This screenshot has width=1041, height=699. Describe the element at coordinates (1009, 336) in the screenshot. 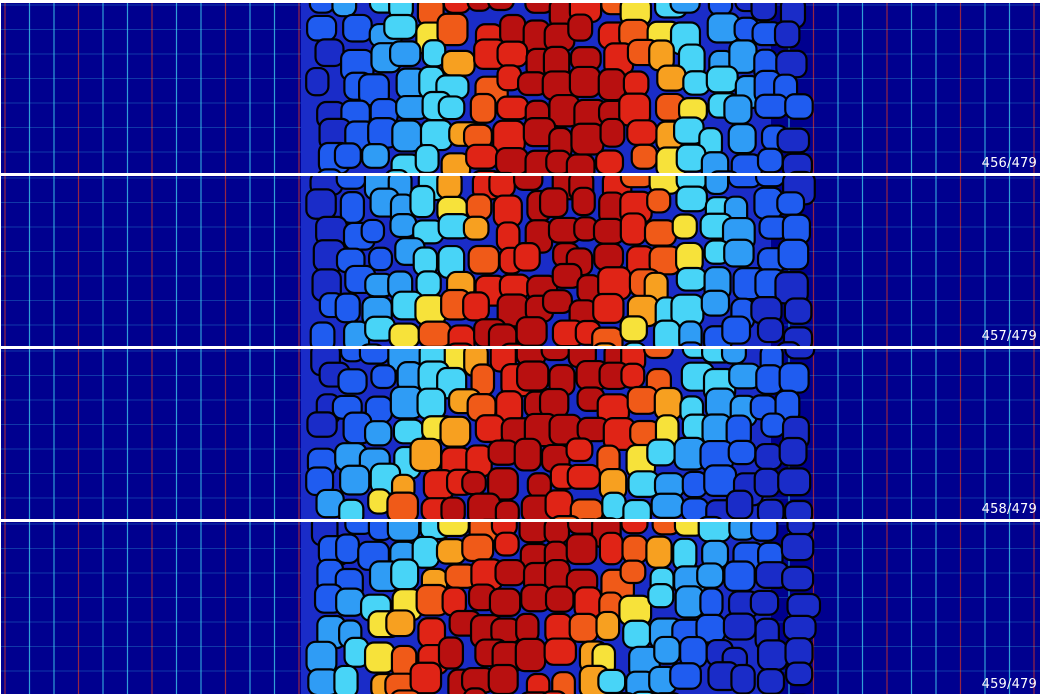

I see `frame-counter-2: 457/479` at that location.